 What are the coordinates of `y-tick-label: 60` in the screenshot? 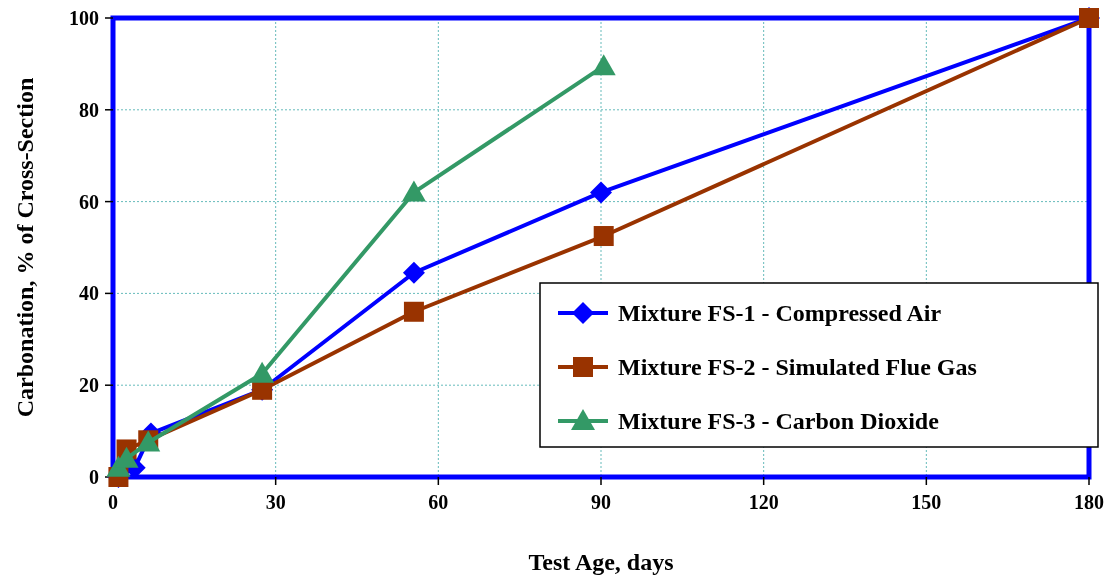 It's located at (89, 201).